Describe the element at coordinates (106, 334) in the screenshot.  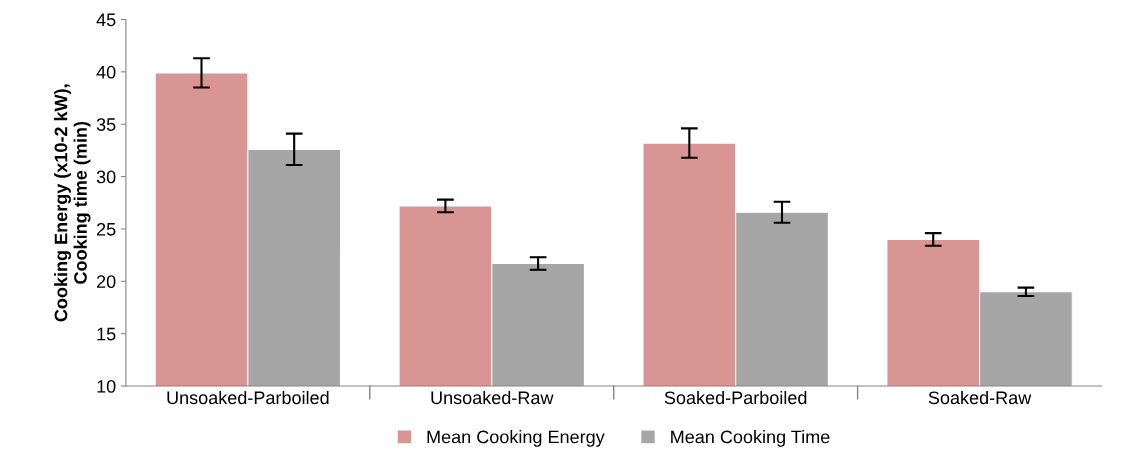
I see `y-tick-label: 15` at that location.